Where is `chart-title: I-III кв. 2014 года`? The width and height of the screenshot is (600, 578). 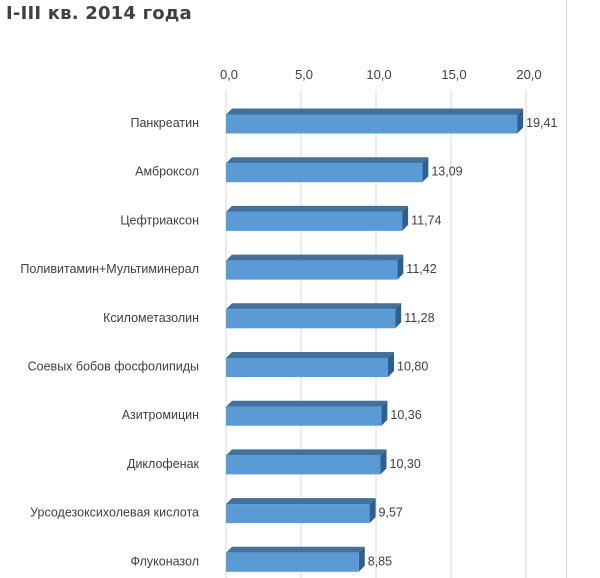 chart-title: I-III кв. 2014 года is located at coordinates (99, 13).